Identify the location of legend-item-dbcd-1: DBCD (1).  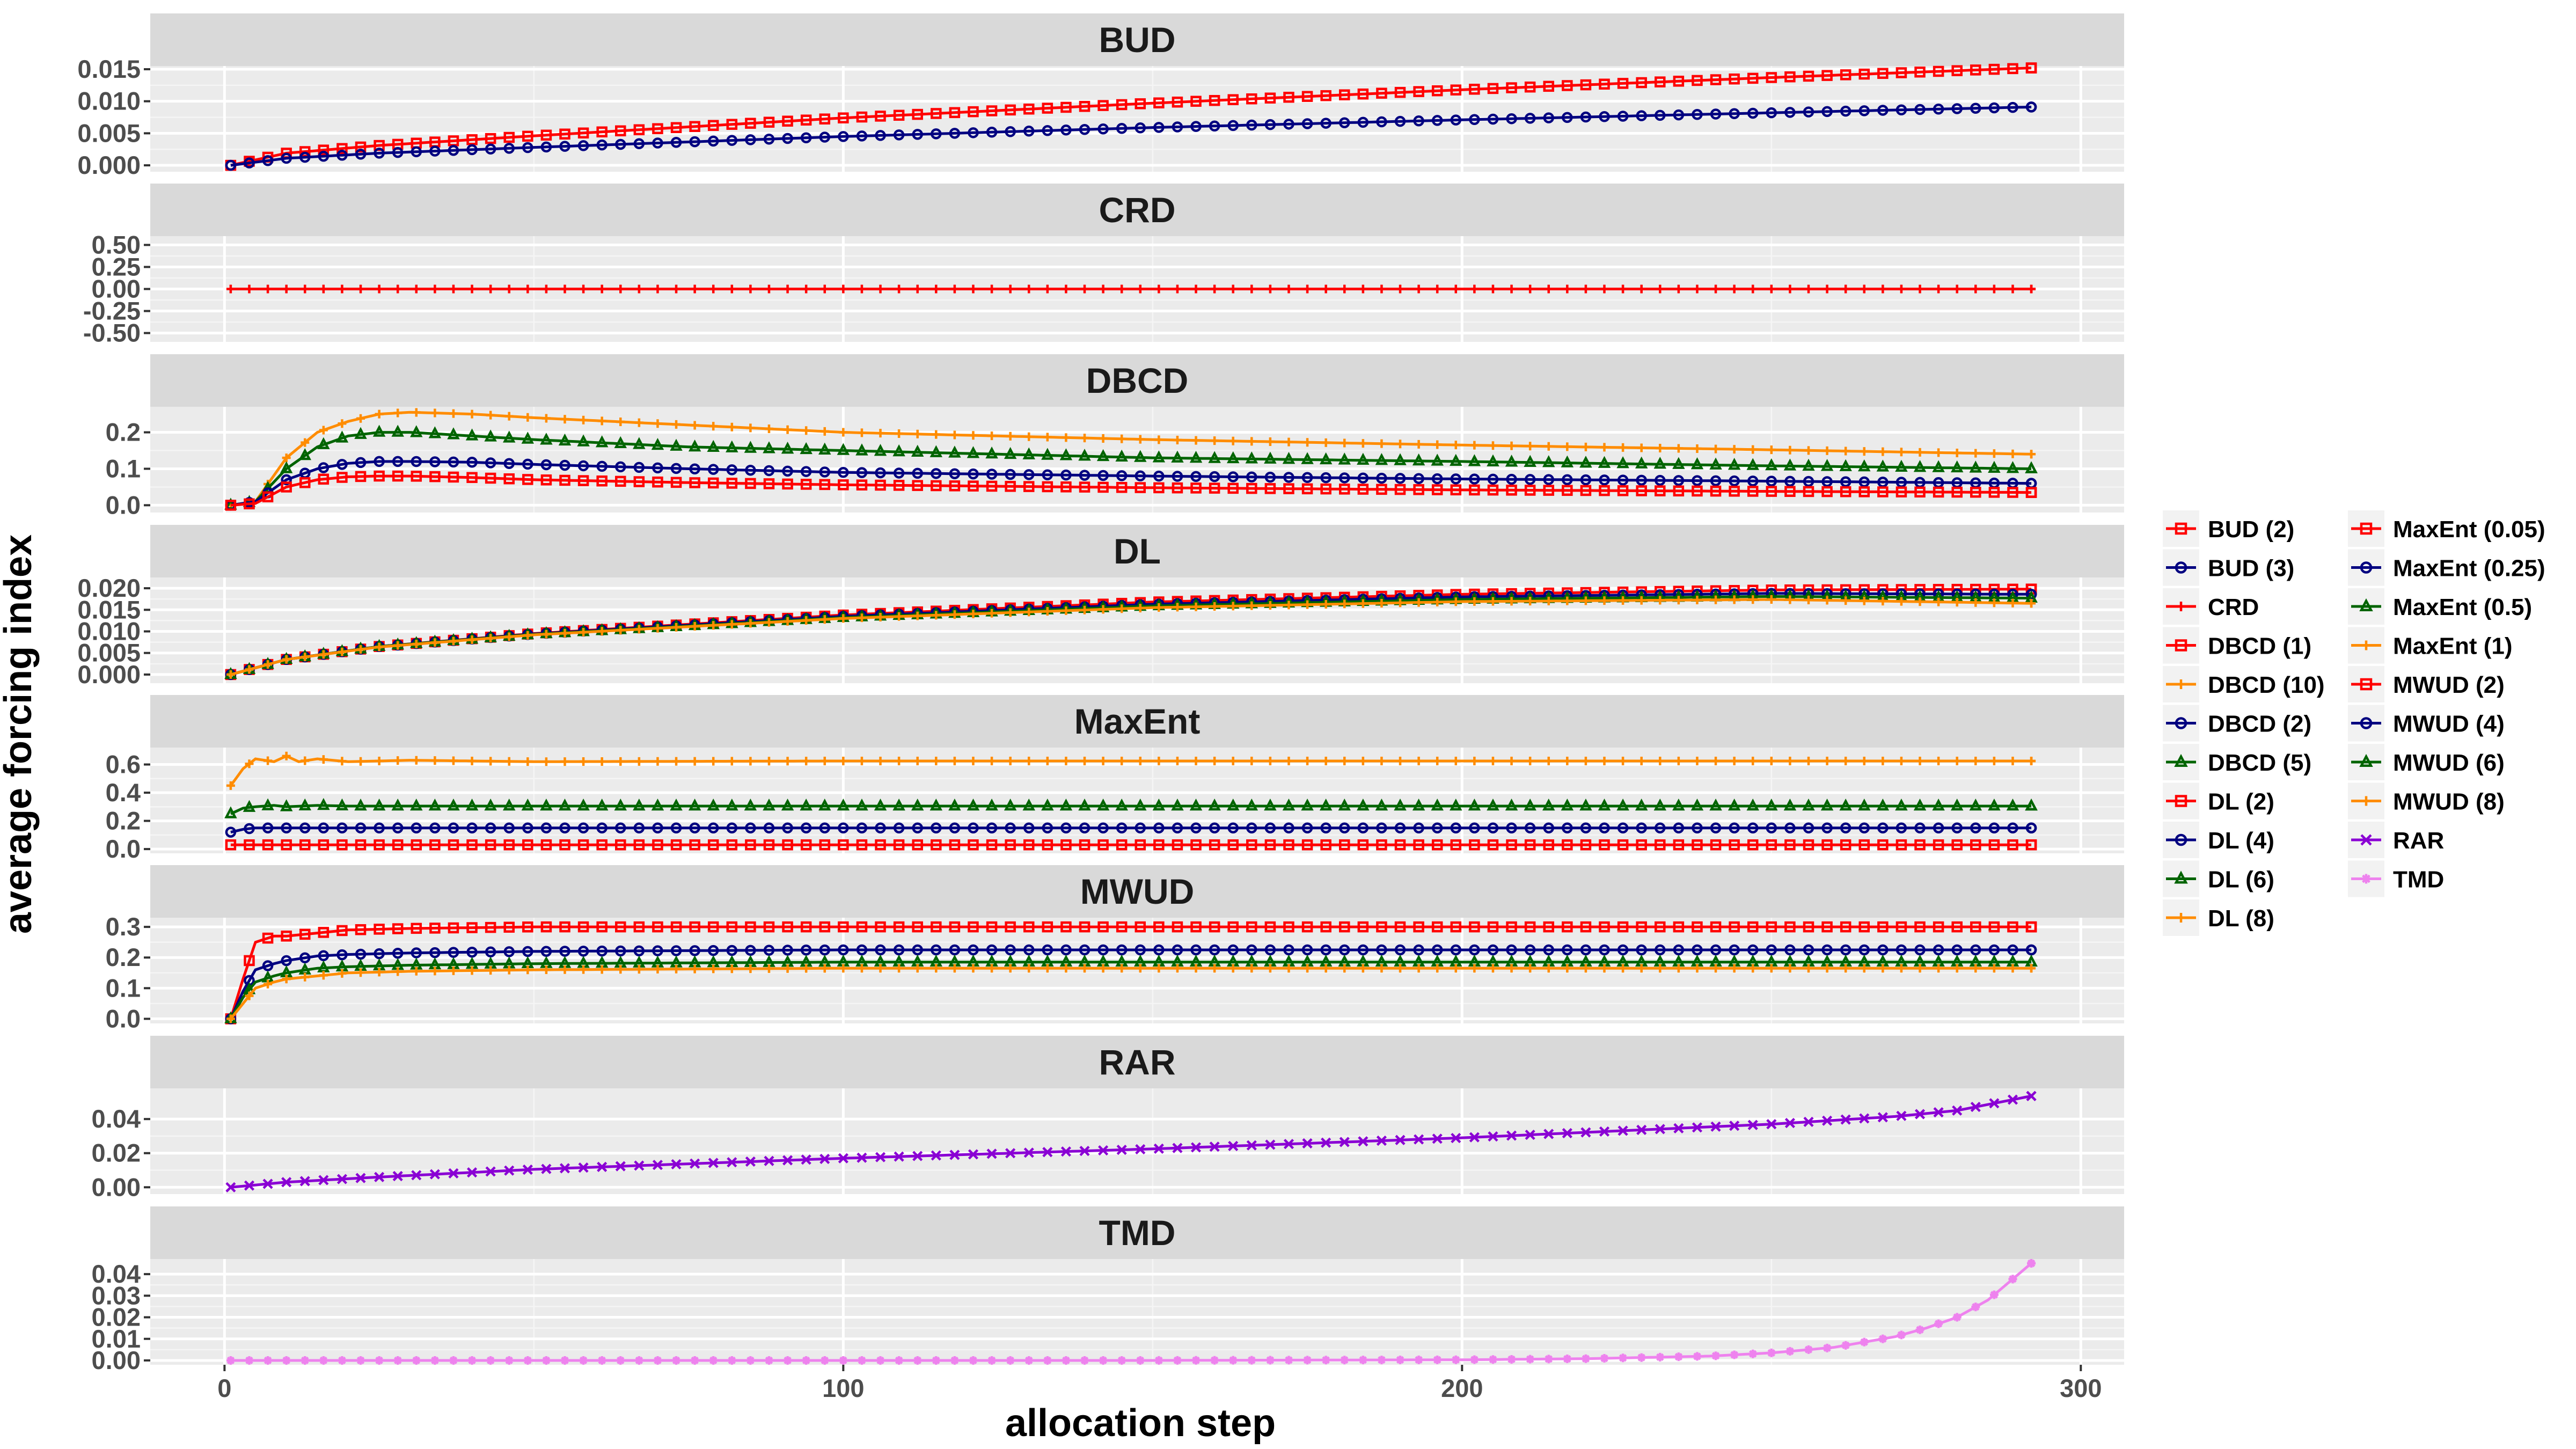
(2237, 645).